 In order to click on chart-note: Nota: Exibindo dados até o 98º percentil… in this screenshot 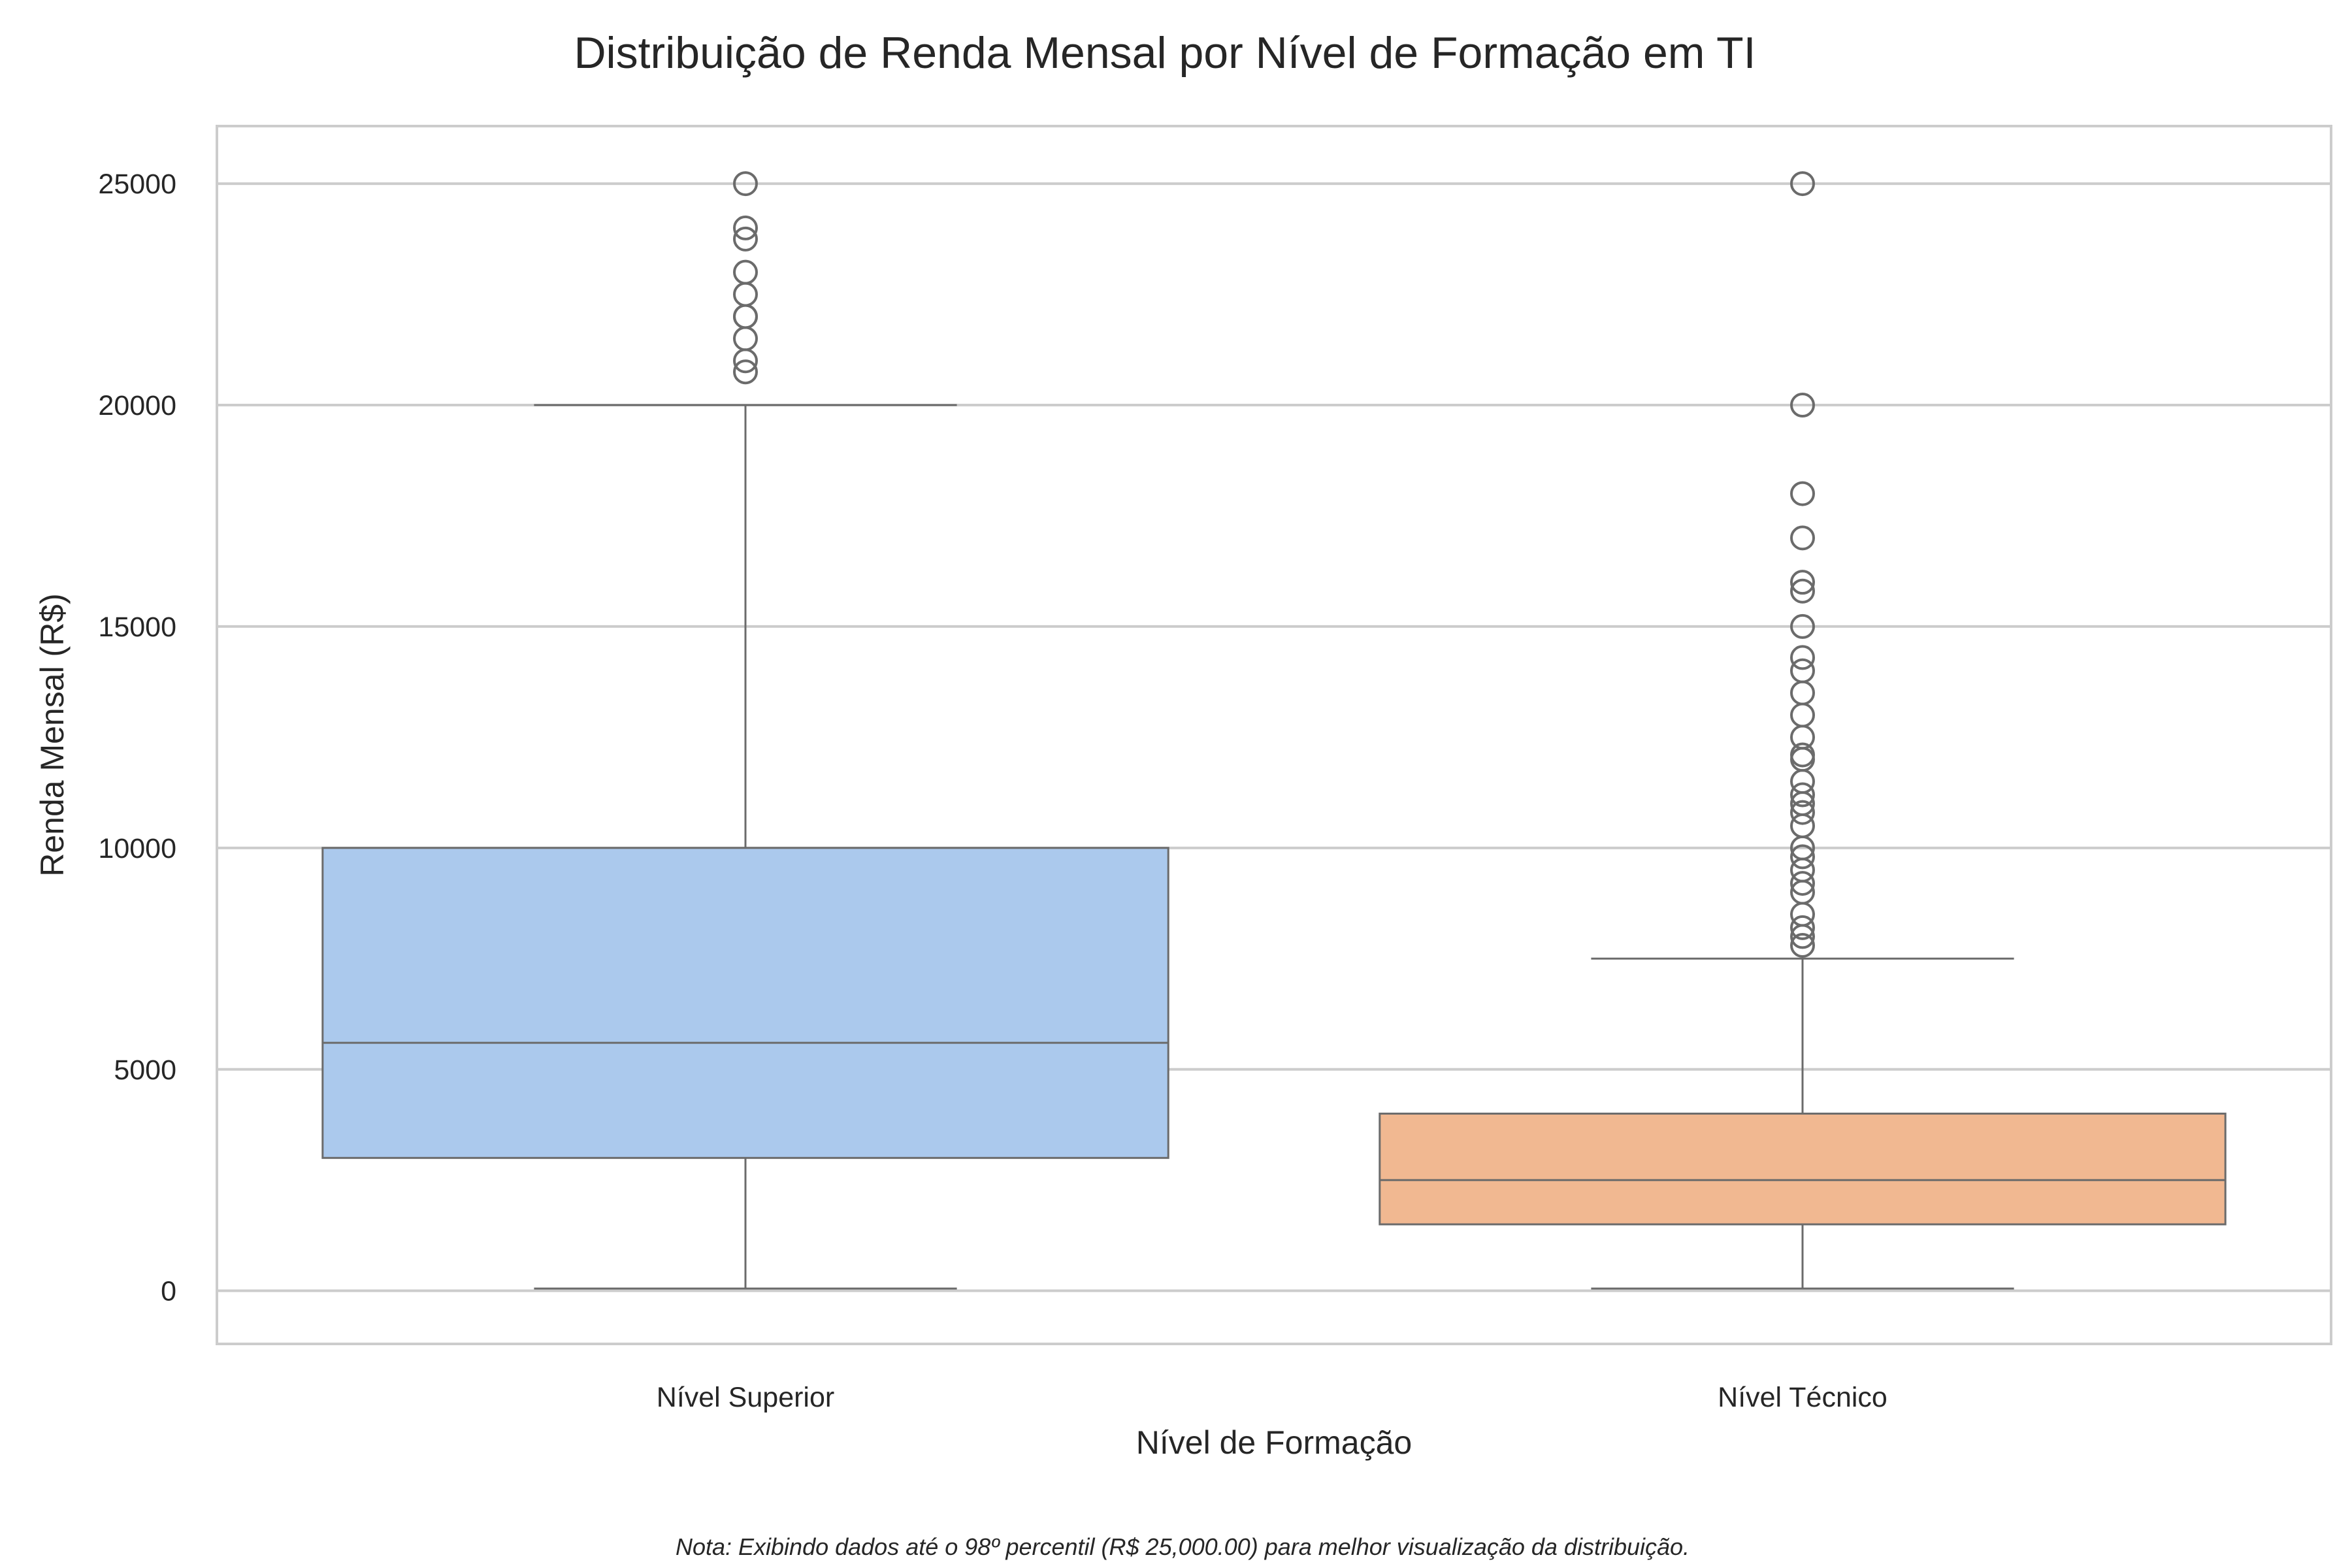, I will do `click(1183, 1546)`.